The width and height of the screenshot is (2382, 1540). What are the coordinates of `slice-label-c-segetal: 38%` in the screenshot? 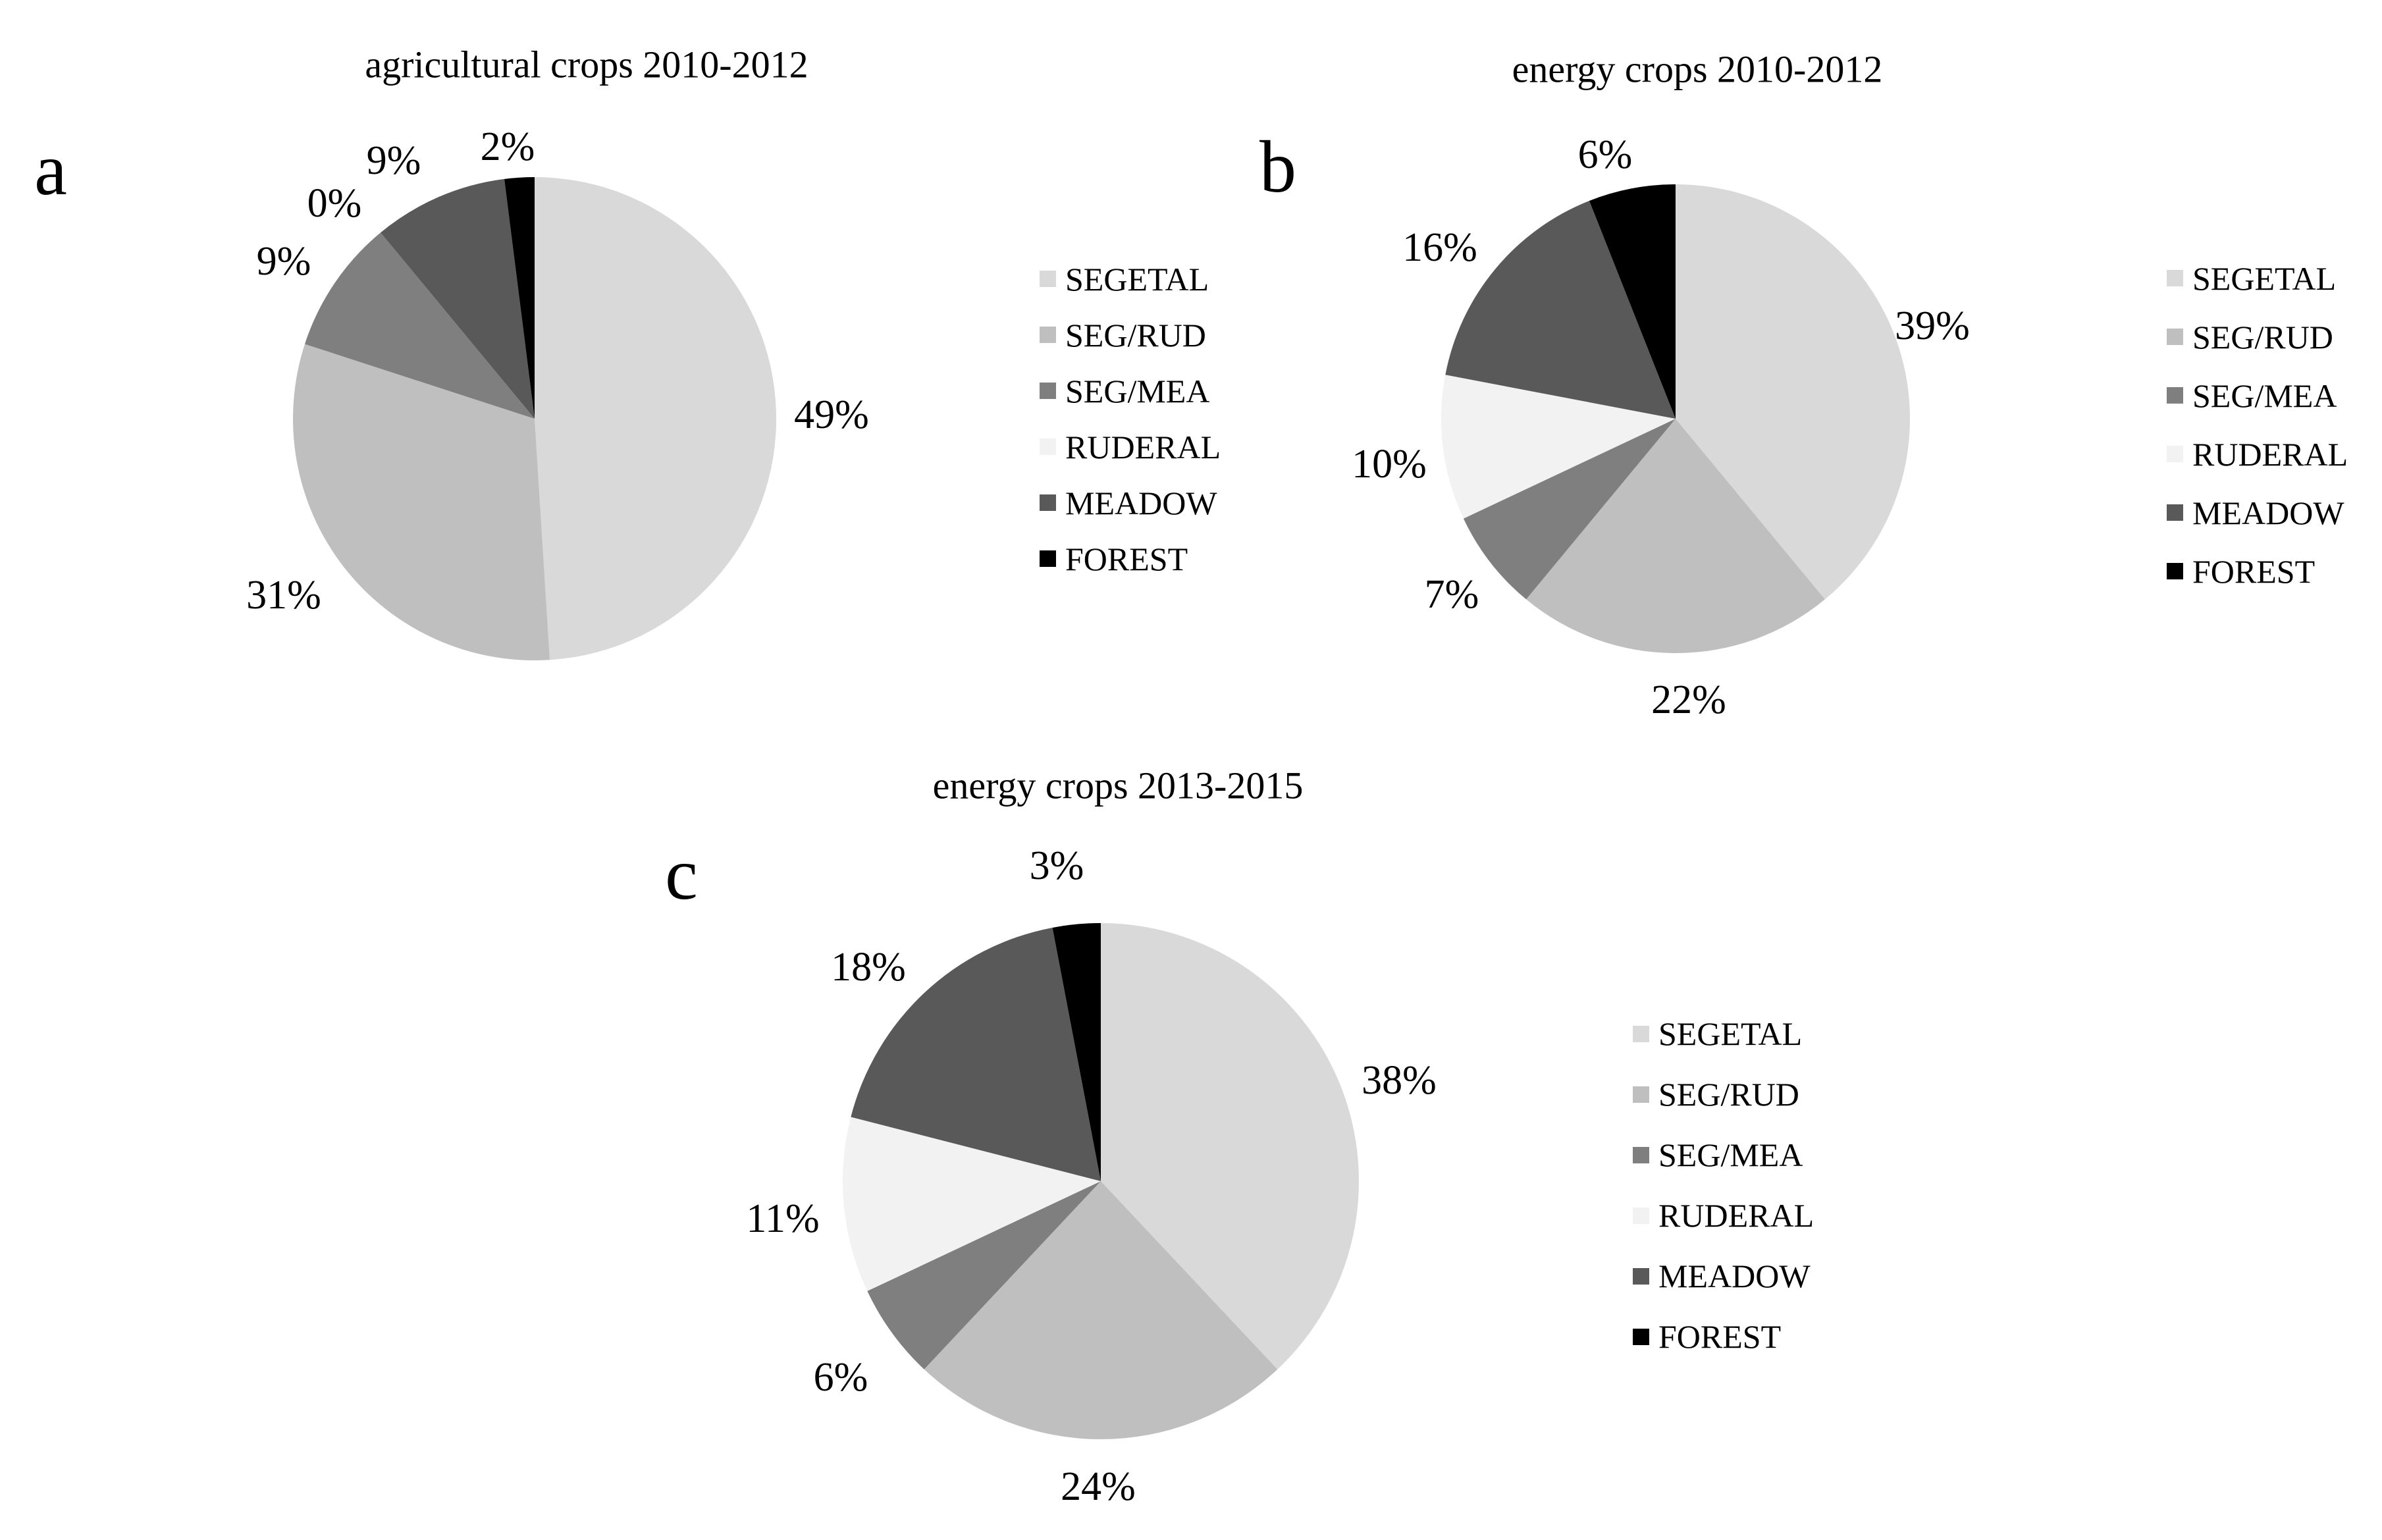 It's located at (1399, 1080).